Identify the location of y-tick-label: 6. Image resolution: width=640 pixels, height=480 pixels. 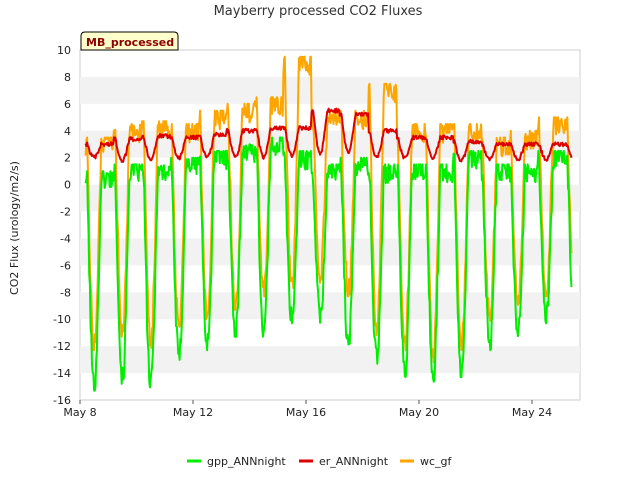
(67, 104).